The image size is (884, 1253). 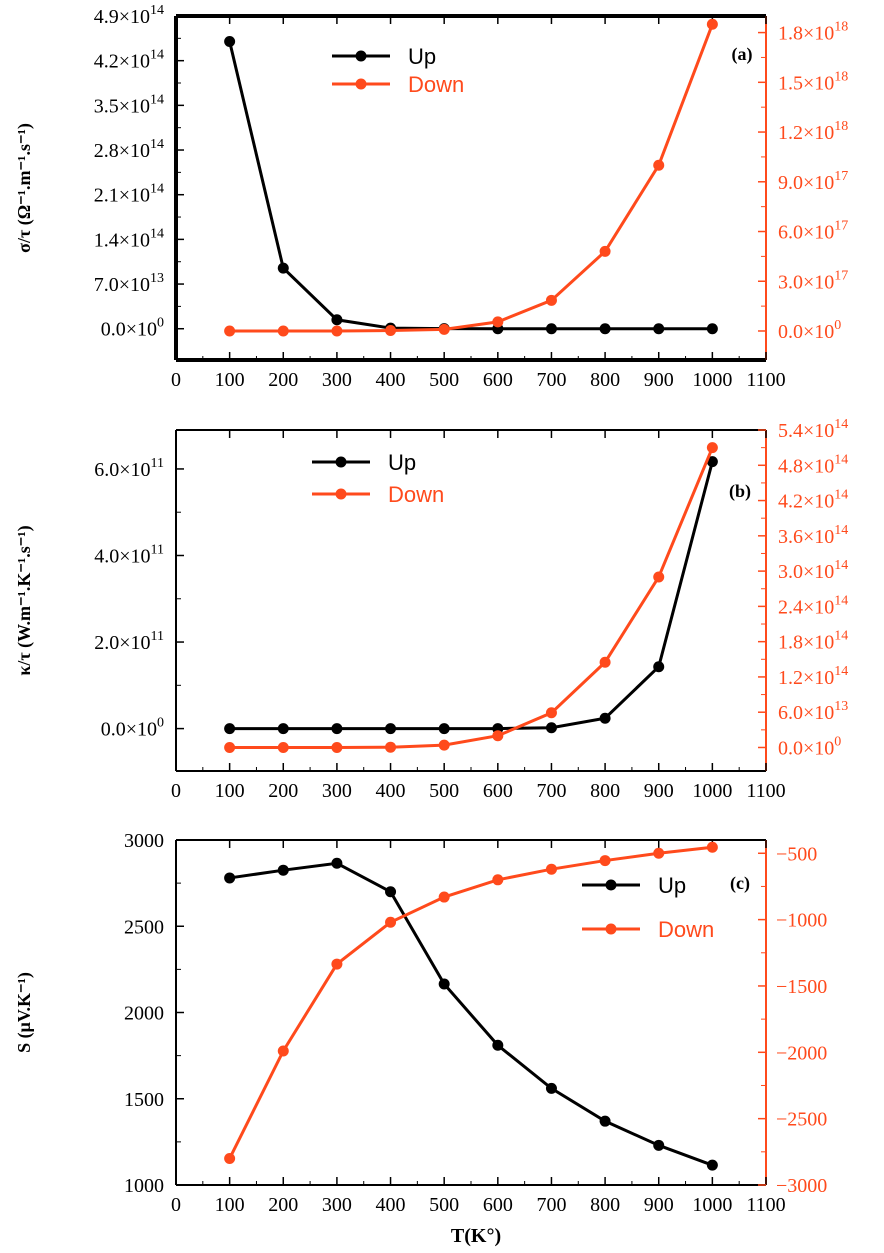 What do you see at coordinates (813, 429) in the screenshot?
I see `y-right-tick-label: 5.4×10¹⁴` at bounding box center [813, 429].